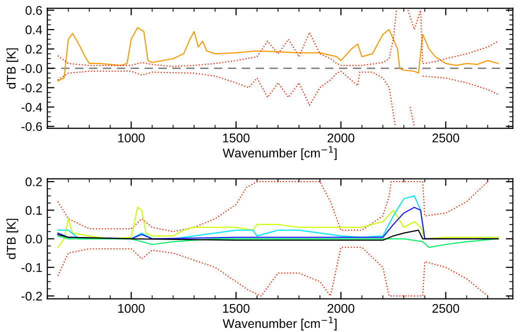 Image resolution: width=526 pixels, height=332 pixels. What do you see at coordinates (34, 29) in the screenshot?
I see `y-tick-label: 0.4` at bounding box center [34, 29].